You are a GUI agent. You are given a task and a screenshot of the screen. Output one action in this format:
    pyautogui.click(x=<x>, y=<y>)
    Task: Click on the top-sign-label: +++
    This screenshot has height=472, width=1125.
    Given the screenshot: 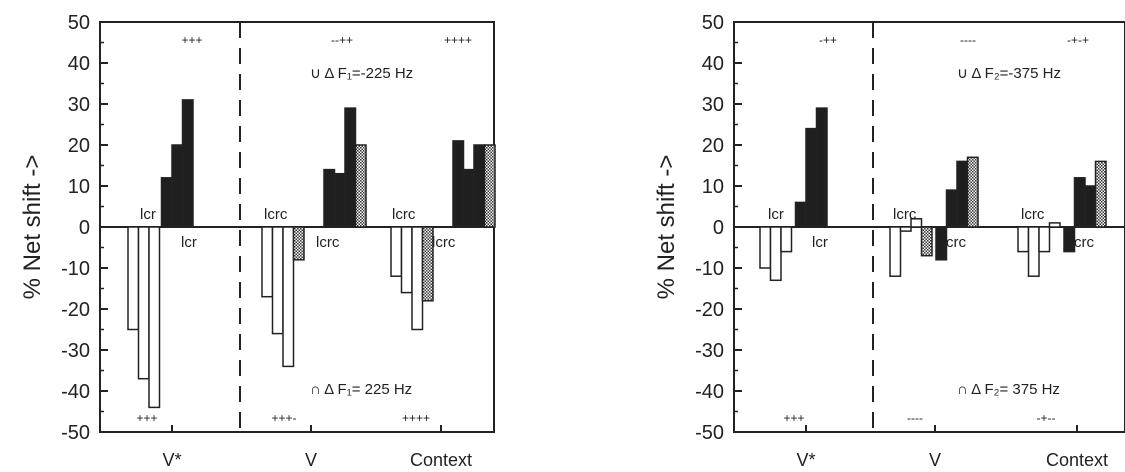 What is the action you would take?
    pyautogui.click(x=191, y=40)
    